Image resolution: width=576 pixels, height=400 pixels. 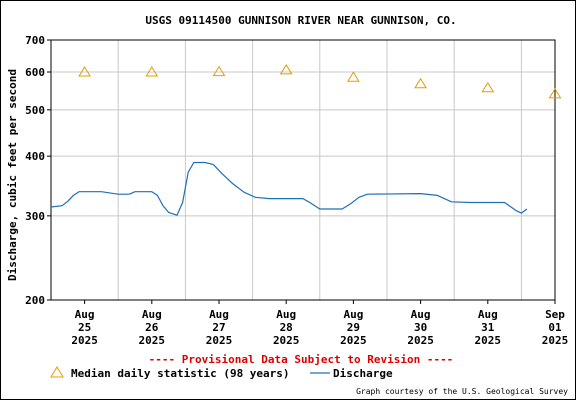 What do you see at coordinates (353, 327) in the screenshot?
I see `x-tick-label: 29` at bounding box center [353, 327].